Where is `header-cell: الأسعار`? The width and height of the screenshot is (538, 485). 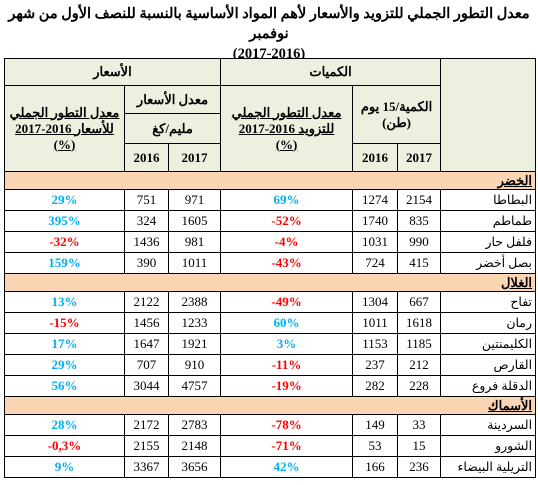
header-cell: الأسعار is located at coordinates (112, 72).